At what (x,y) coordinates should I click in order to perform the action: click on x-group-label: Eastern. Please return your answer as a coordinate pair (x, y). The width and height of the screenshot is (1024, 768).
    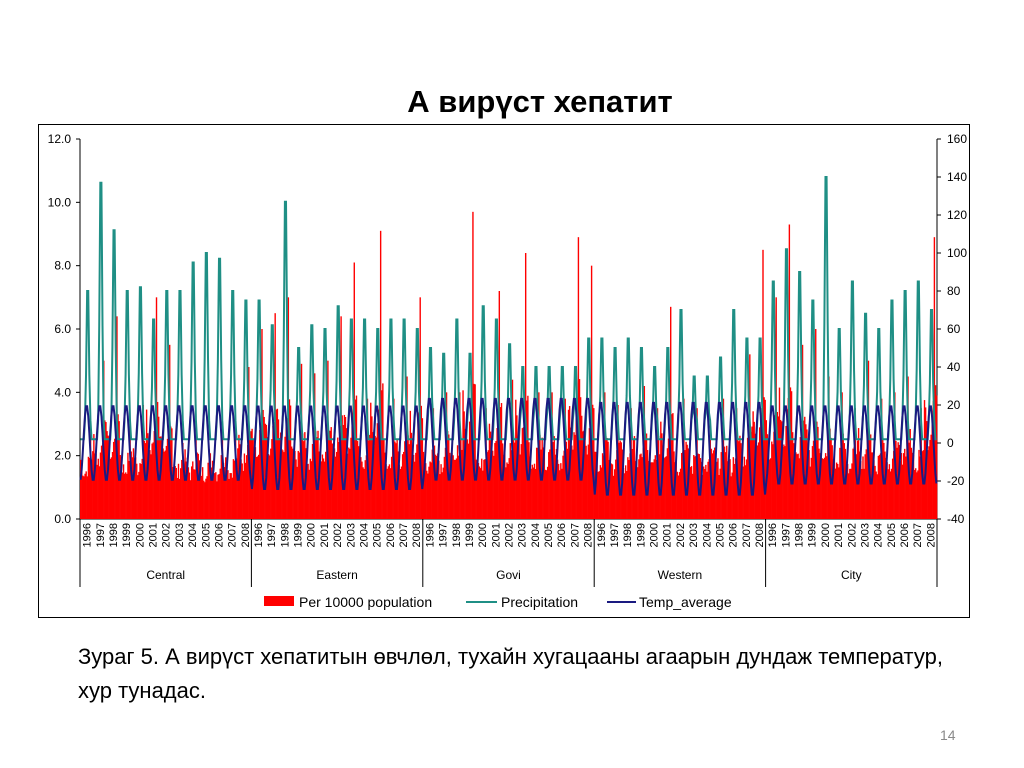
    Looking at the image, I should click on (336, 575).